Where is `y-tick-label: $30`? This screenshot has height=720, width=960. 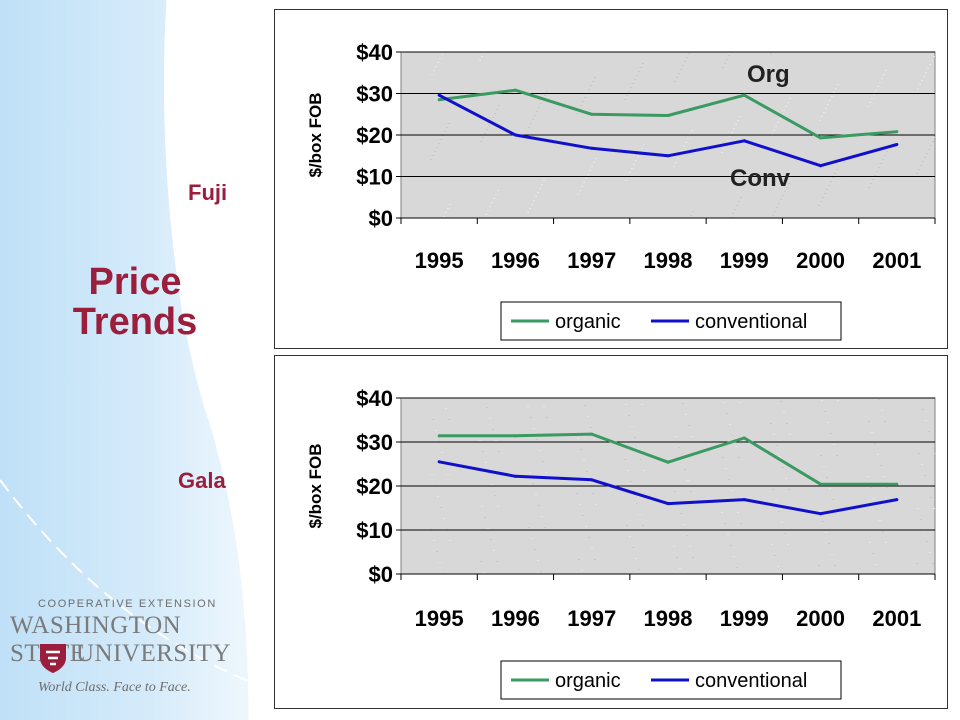 y-tick-label: $30 is located at coordinates (374, 442).